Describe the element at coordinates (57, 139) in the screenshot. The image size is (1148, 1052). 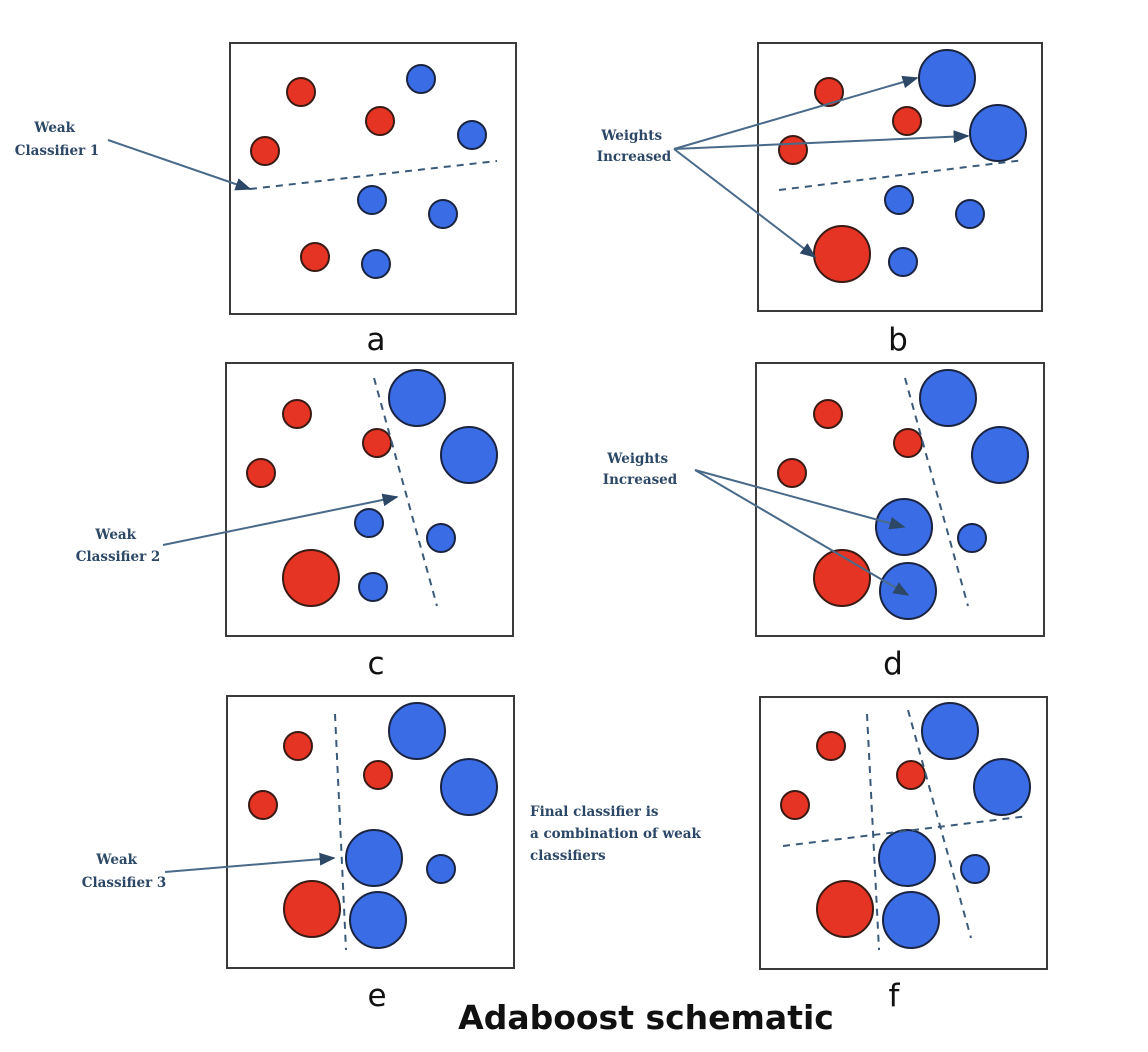
I see `panel-a-annotation: Weak Classifier 1` at that location.